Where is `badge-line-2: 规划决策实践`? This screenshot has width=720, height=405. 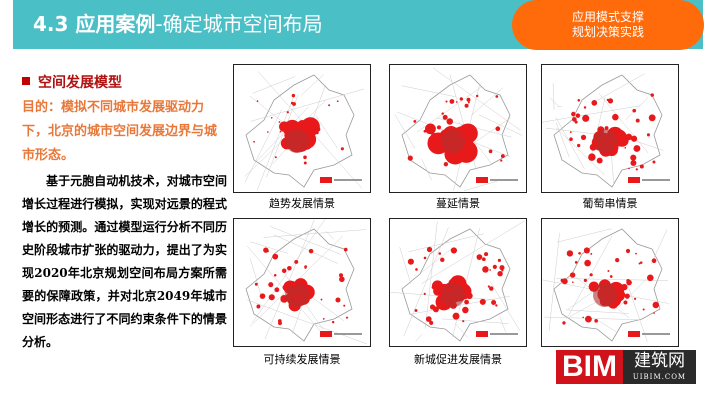
badge-line-2: 规划决策实践 is located at coordinates (607, 32).